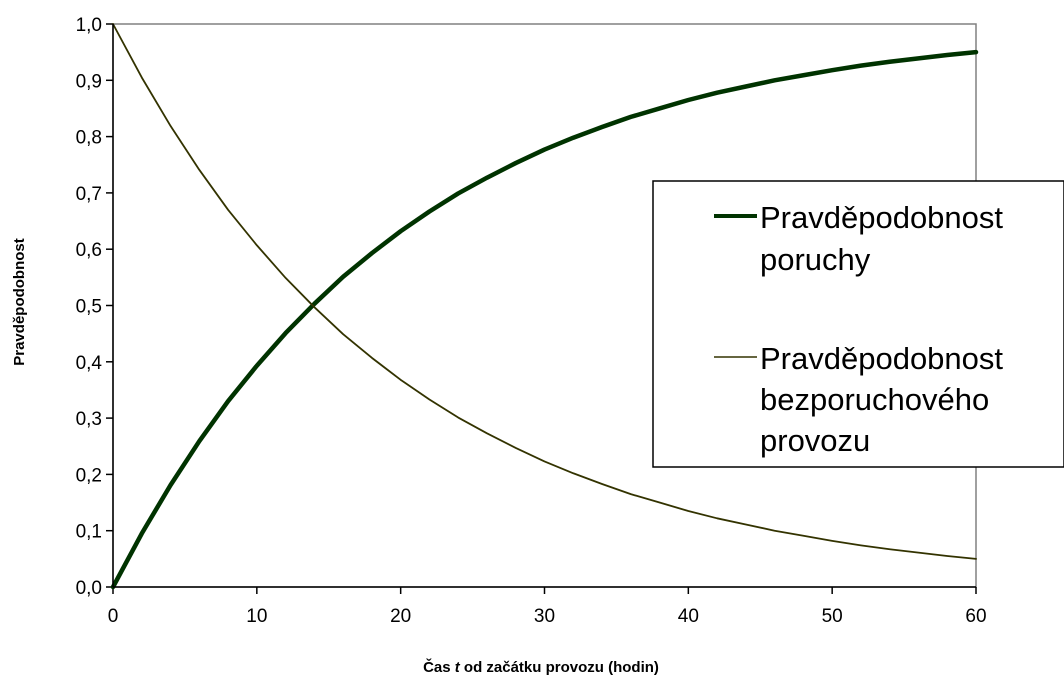 The width and height of the screenshot is (1064, 679). Describe the element at coordinates (89, 138) in the screenshot. I see `y-tick-label: 0,8` at that location.